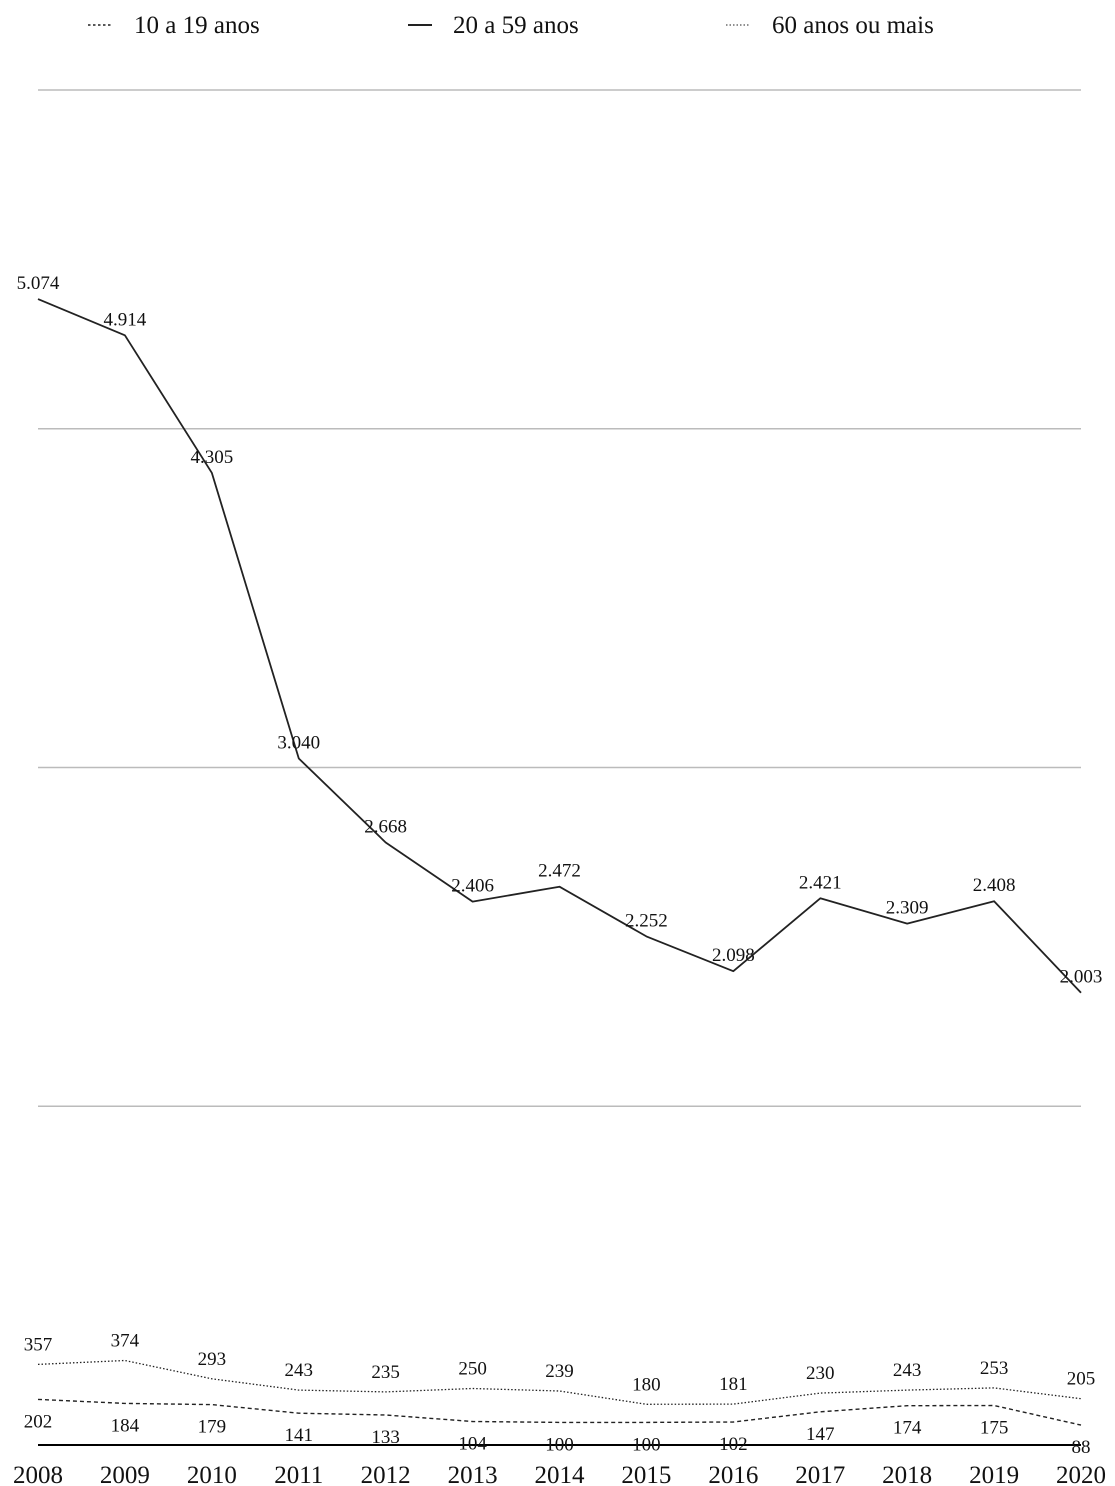 The width and height of the screenshot is (1115, 1486). What do you see at coordinates (733, 1384) in the screenshot?
I see `data-label: 181` at bounding box center [733, 1384].